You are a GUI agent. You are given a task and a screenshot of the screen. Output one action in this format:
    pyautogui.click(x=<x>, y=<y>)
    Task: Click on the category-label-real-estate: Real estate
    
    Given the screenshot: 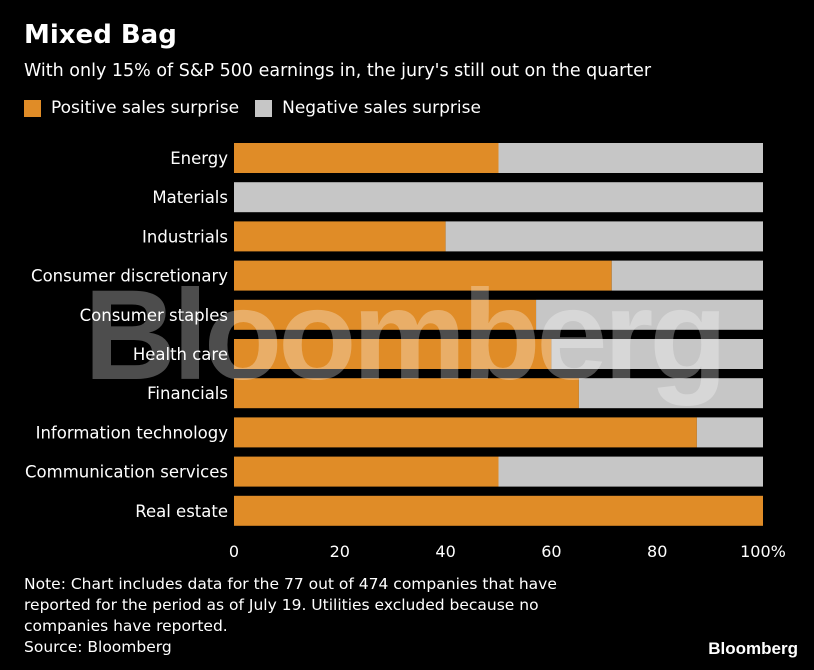 What is the action you would take?
    pyautogui.click(x=181, y=511)
    